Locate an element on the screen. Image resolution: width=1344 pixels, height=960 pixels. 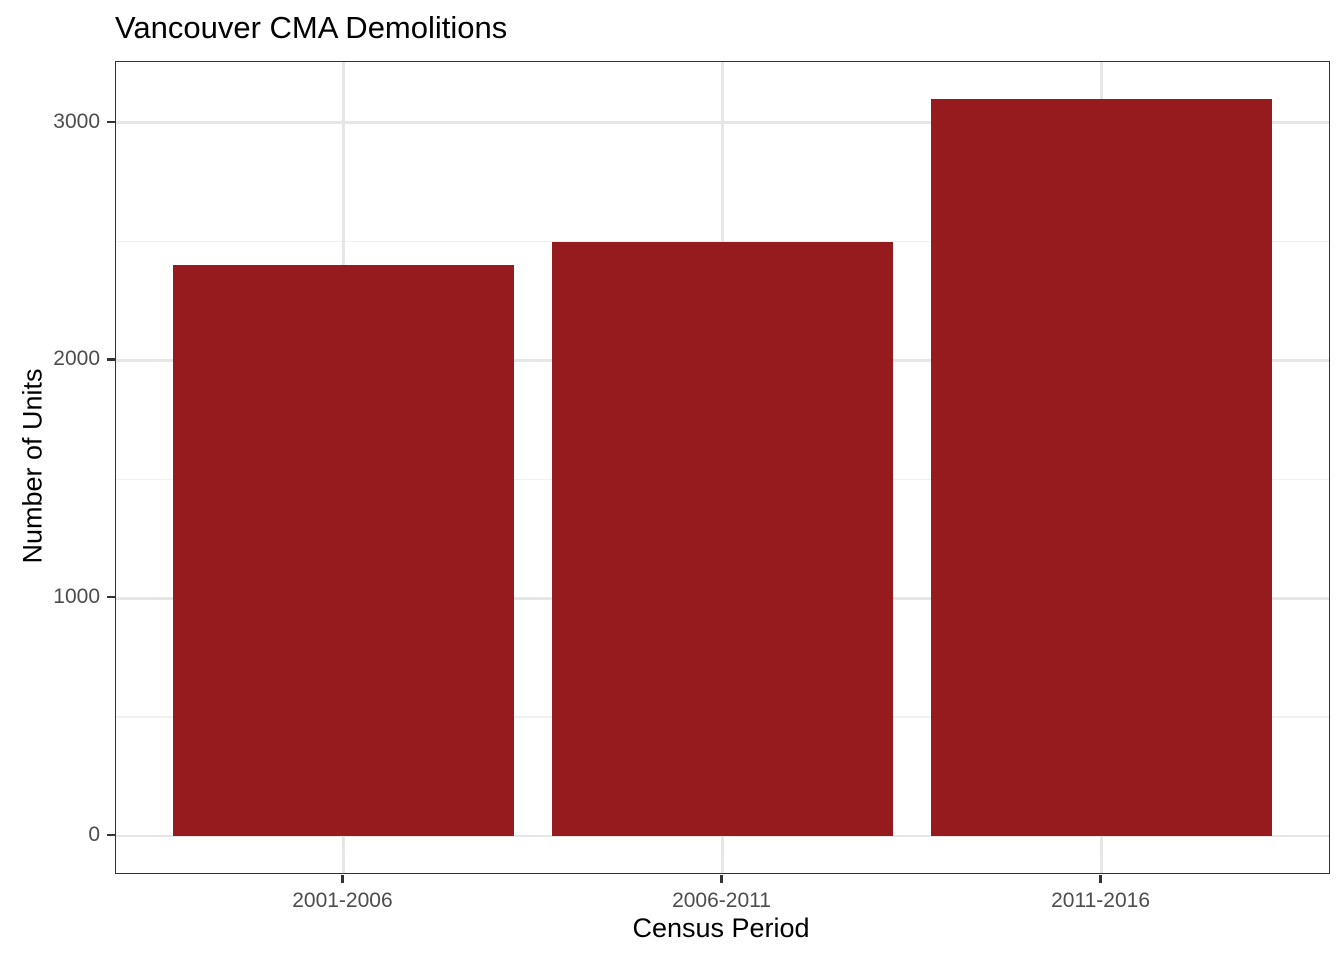
y-tick-label: 2000 is located at coordinates (76, 359).